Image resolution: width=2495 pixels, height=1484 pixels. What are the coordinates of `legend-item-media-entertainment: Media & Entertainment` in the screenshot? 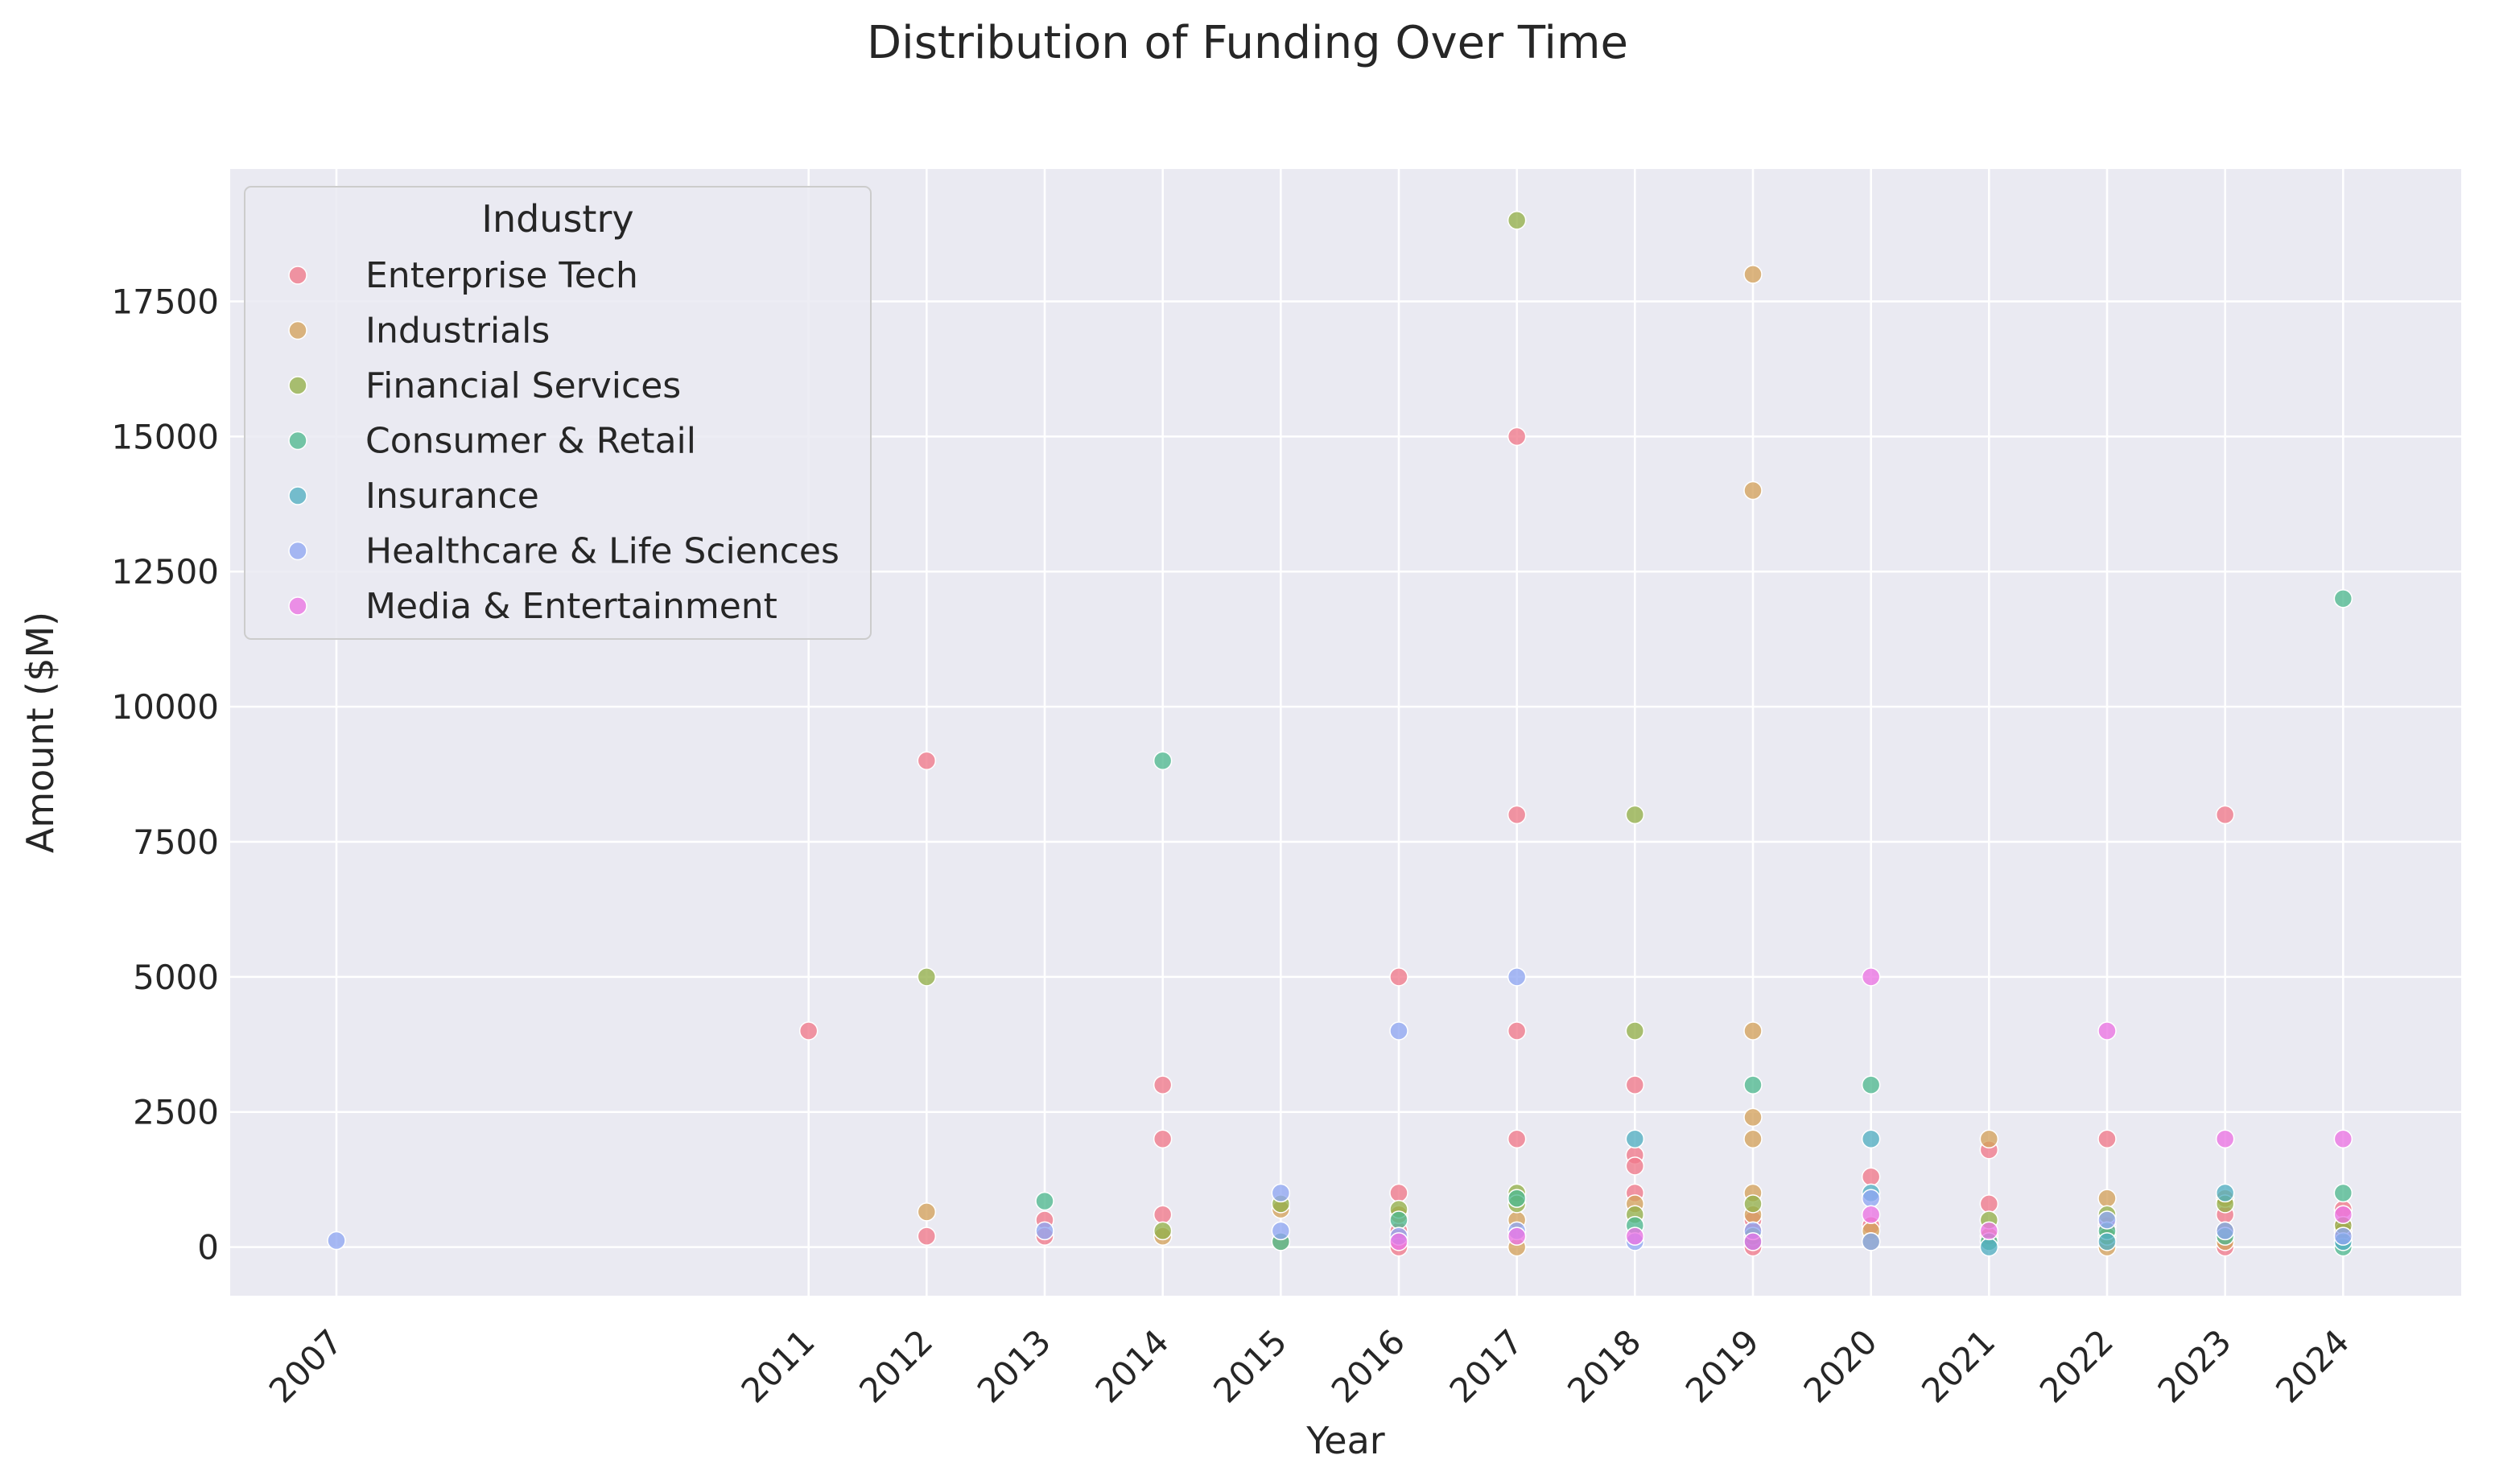 It's located at (532, 606).